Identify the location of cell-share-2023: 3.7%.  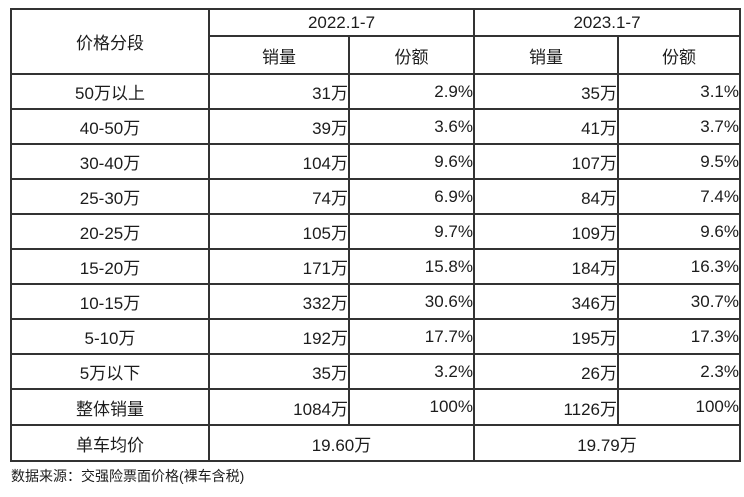
(679, 126).